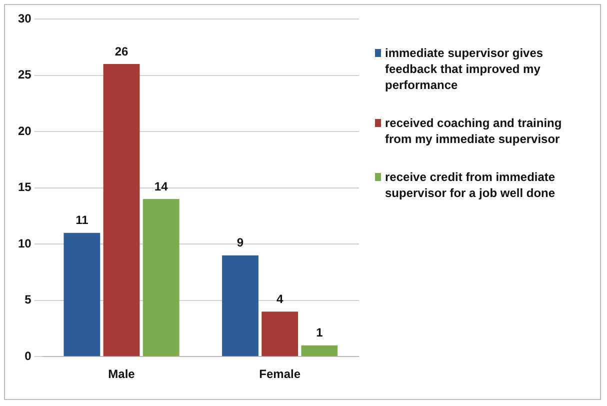  What do you see at coordinates (25, 18) in the screenshot?
I see `y-tick-label: 30` at bounding box center [25, 18].